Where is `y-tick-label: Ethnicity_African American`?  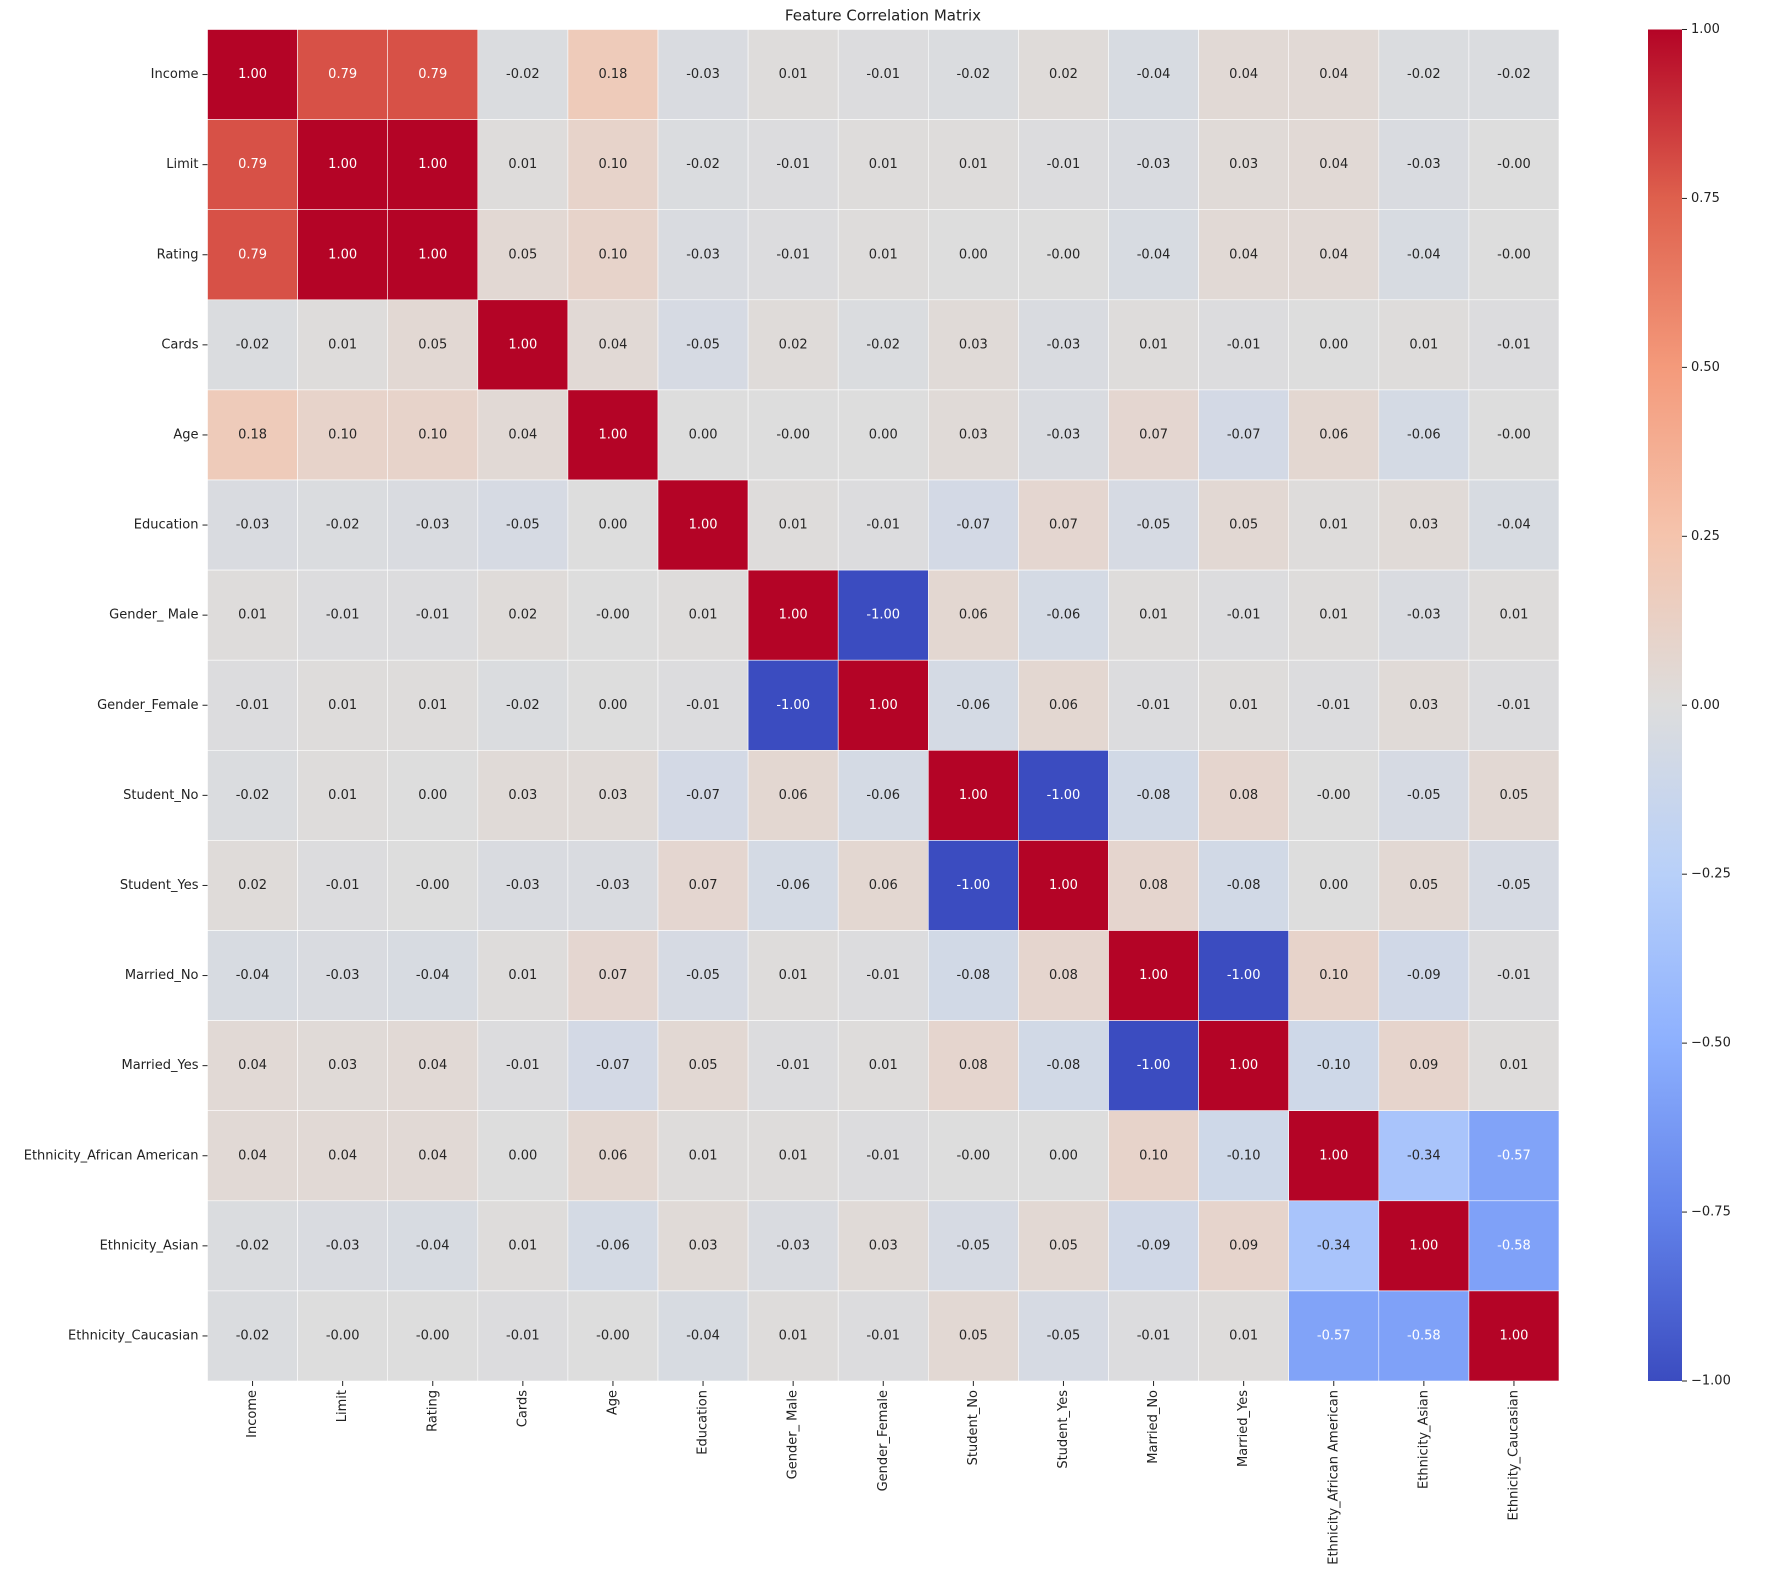 y-tick-label: Ethnicity_African American is located at coordinates (111, 1155).